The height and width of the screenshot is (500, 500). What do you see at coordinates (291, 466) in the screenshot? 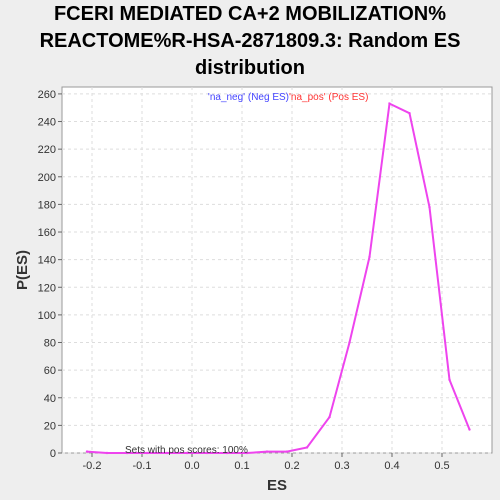
I see `x-tick-label: 0.2` at bounding box center [291, 466].